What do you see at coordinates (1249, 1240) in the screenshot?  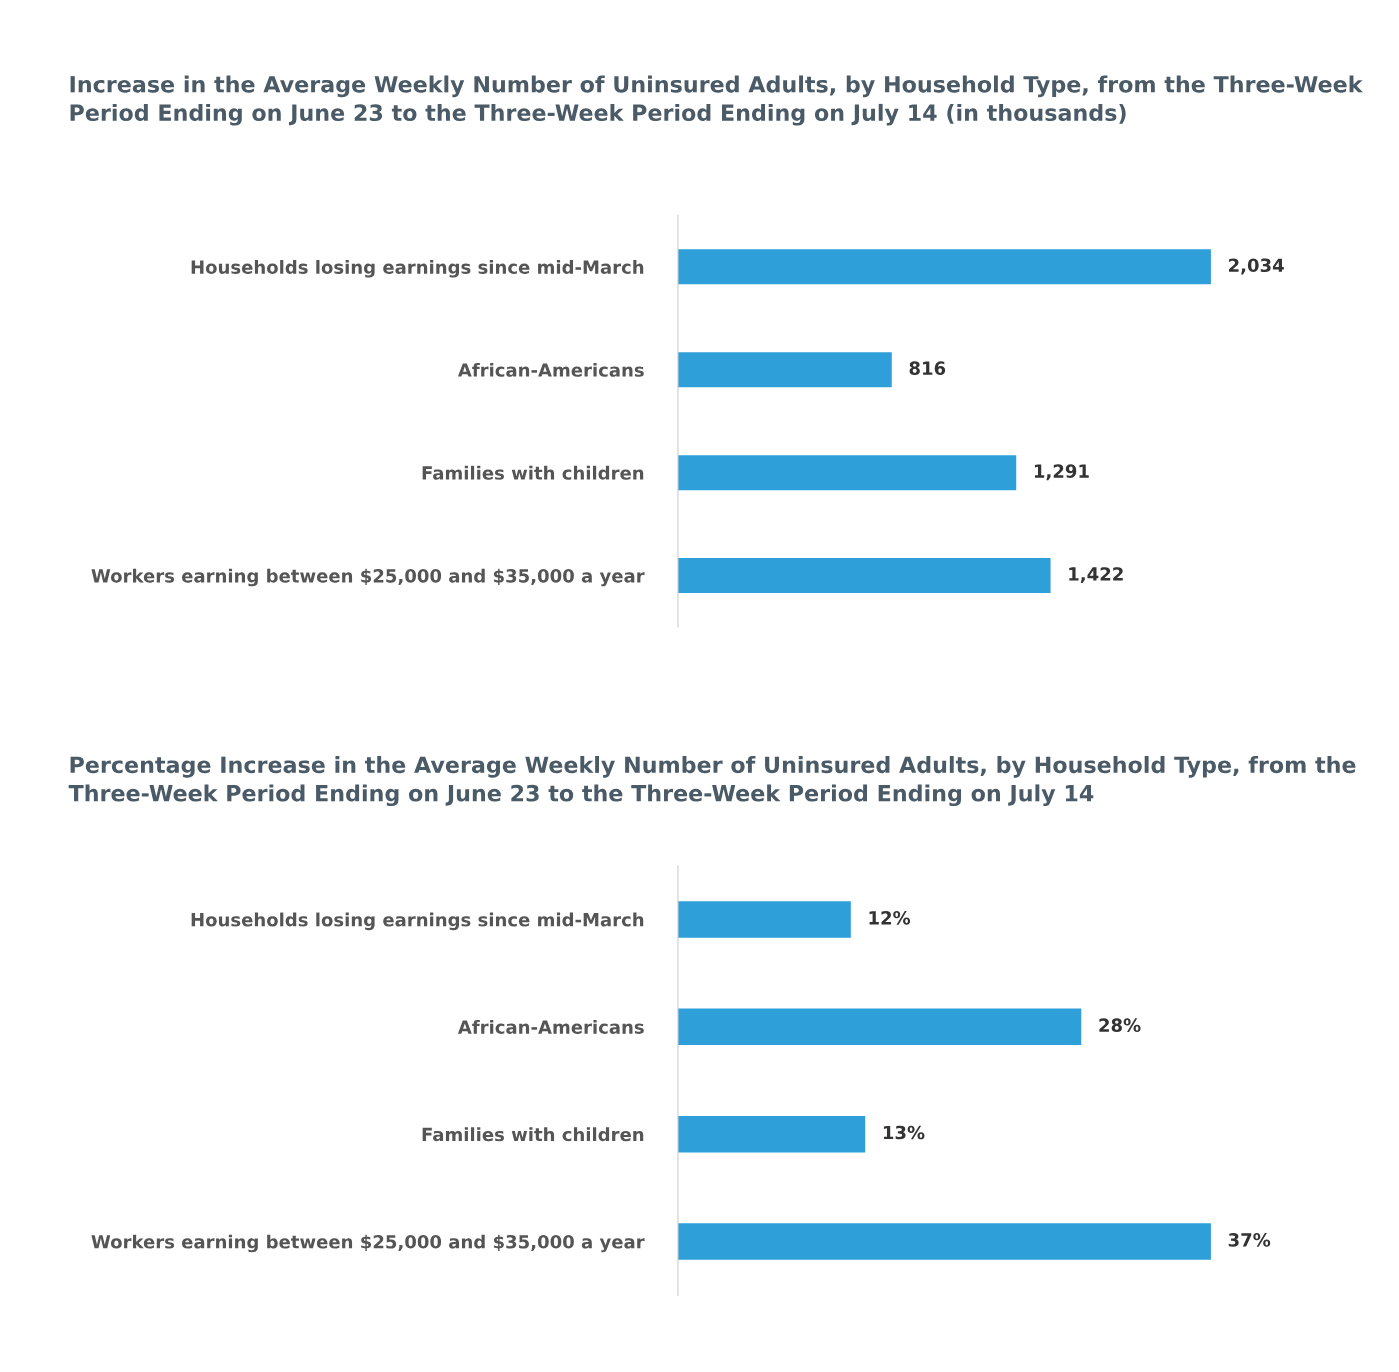 I see `data-label: 37%` at bounding box center [1249, 1240].